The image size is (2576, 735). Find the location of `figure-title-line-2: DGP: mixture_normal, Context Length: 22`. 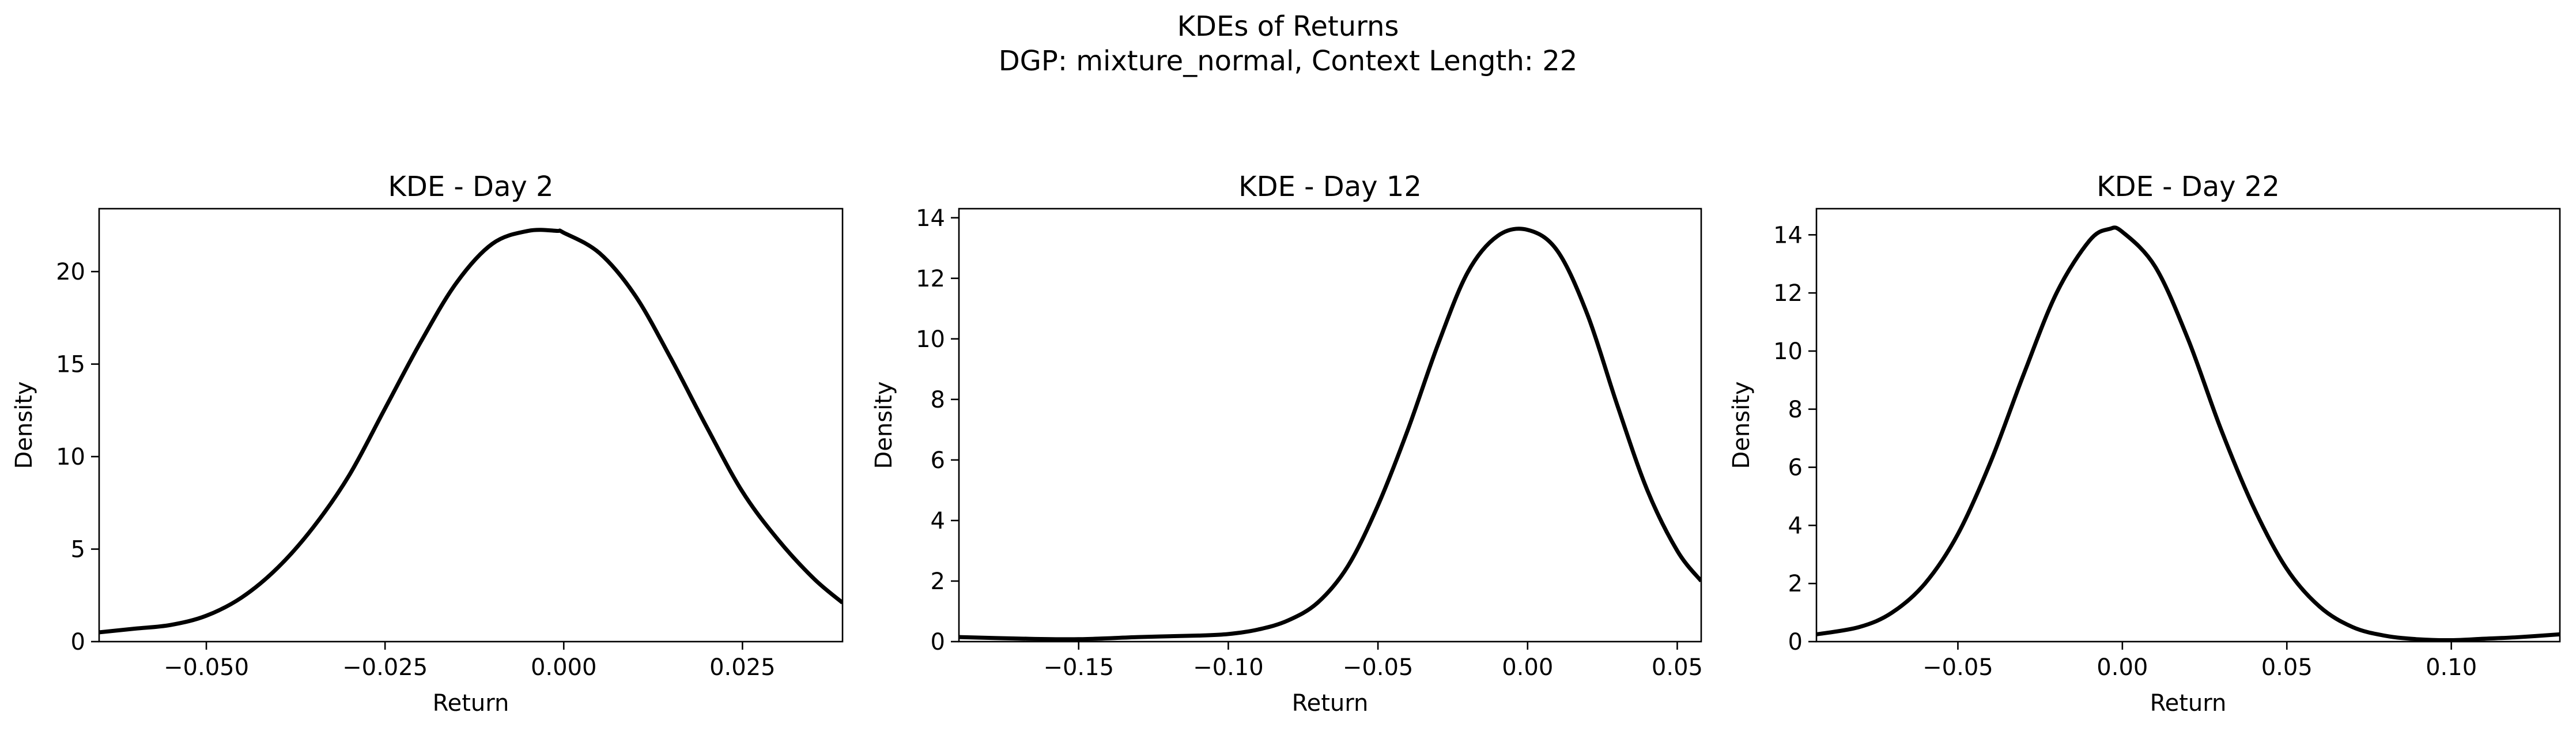

figure-title-line-2: DGP: mixture_normal, Context Length: 22 is located at coordinates (1288, 61).